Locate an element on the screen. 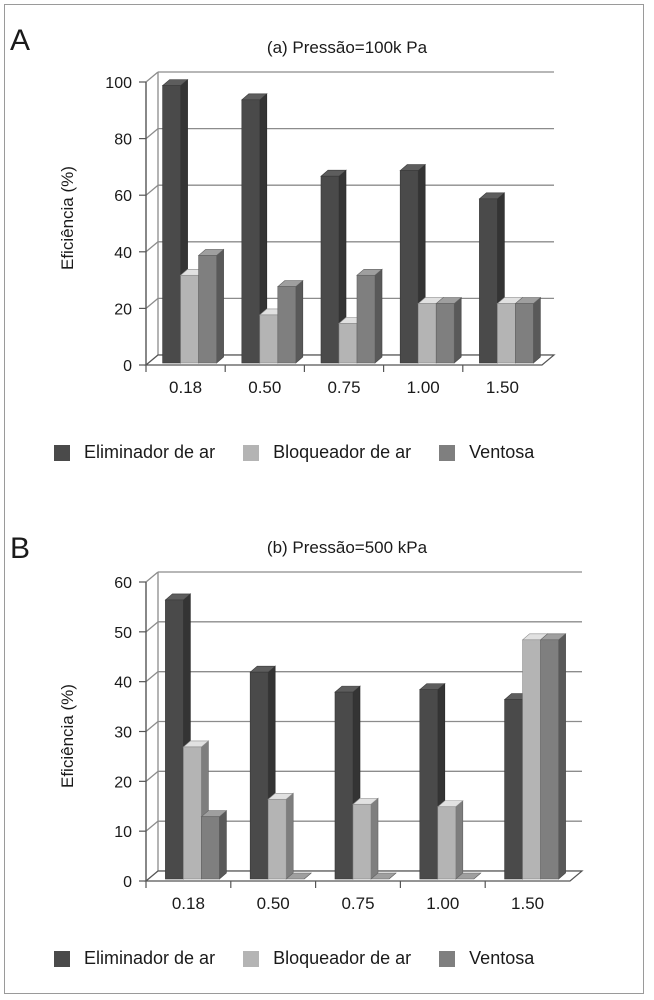 The height and width of the screenshot is (1000, 654). y-tick-label-a-3: 60 is located at coordinates (123, 196).